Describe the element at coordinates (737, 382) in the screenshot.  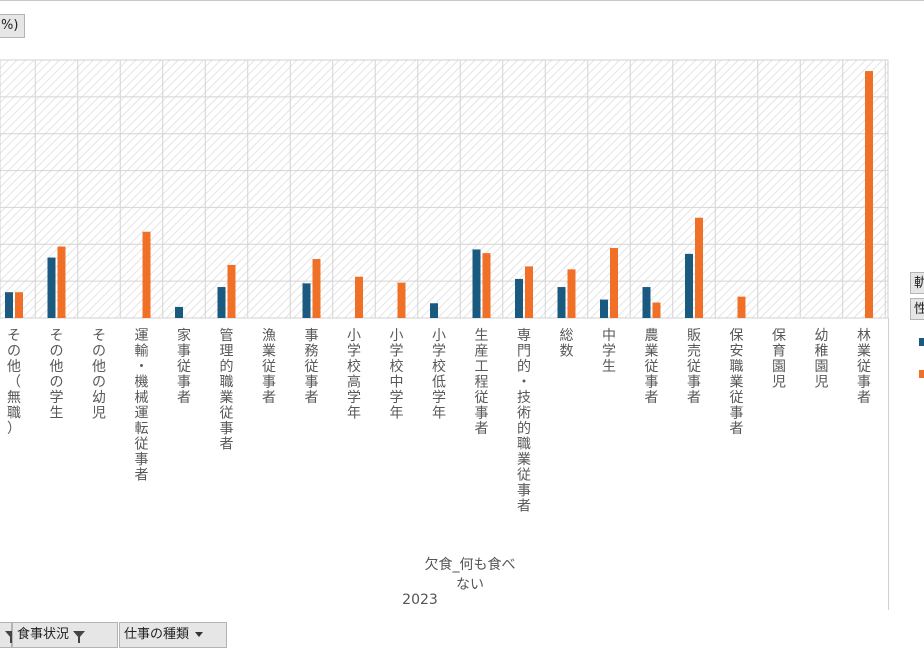
I see `x-tick-label: 保安職業従事者` at that location.